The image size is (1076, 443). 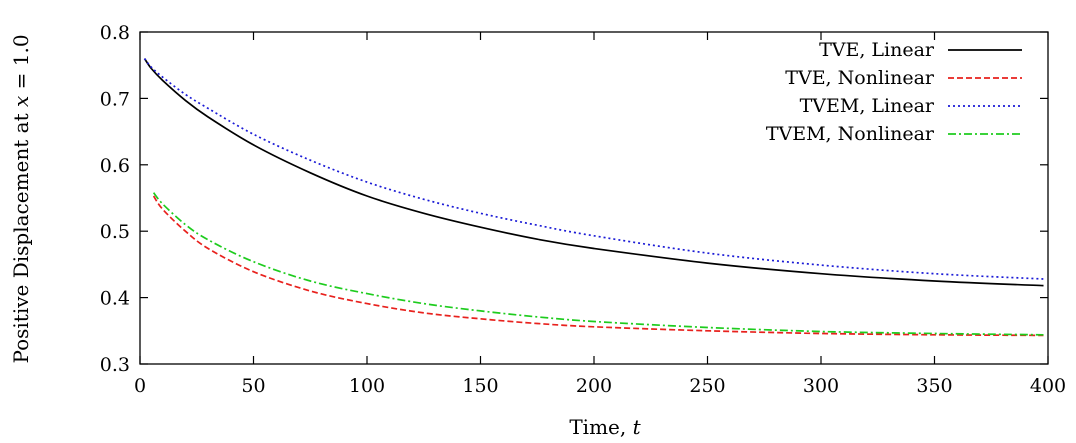 What do you see at coordinates (115, 166) in the screenshot?
I see `y-tick-label: 0.6` at bounding box center [115, 166].